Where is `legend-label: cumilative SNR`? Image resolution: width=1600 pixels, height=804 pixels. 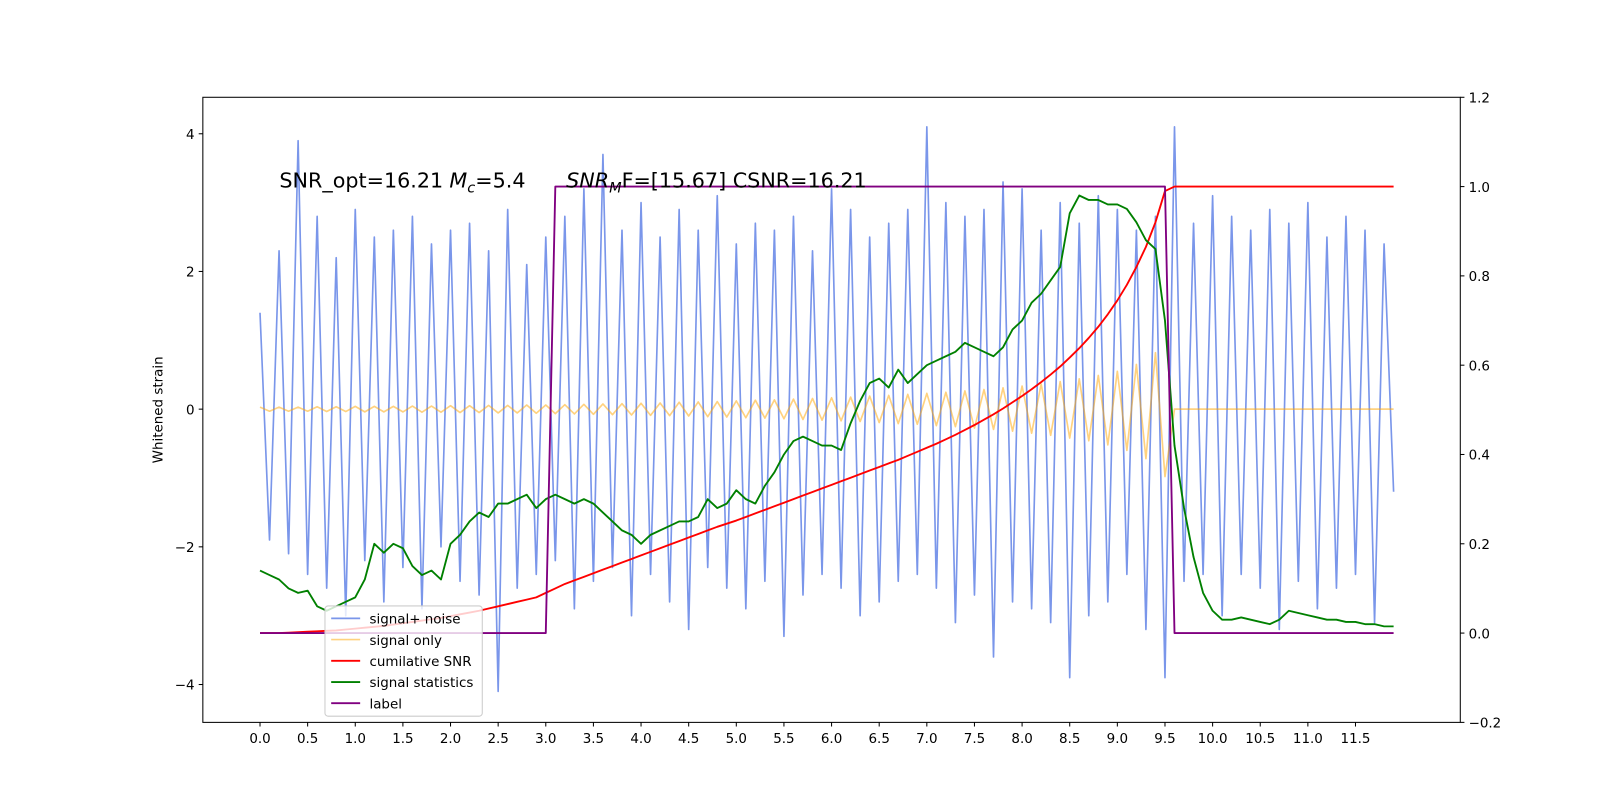 legend-label: cumilative SNR is located at coordinates (420, 662).